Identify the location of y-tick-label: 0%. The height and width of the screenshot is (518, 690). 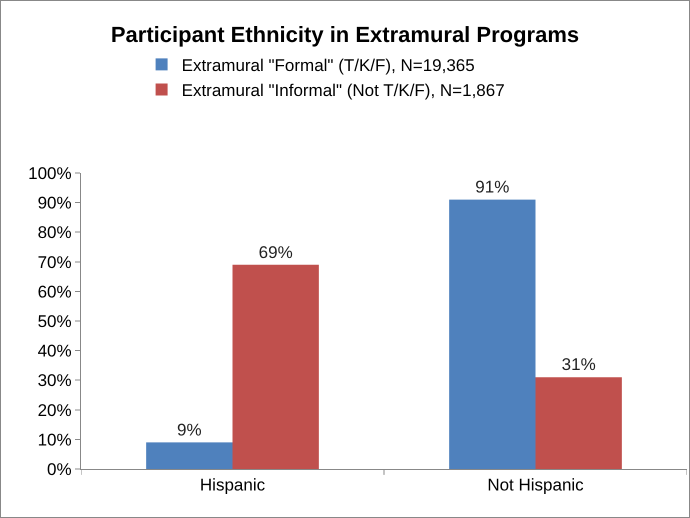
(59, 469).